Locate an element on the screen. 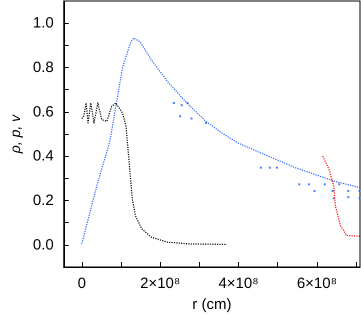  x-axis-title: r (cm) is located at coordinates (212, 304).